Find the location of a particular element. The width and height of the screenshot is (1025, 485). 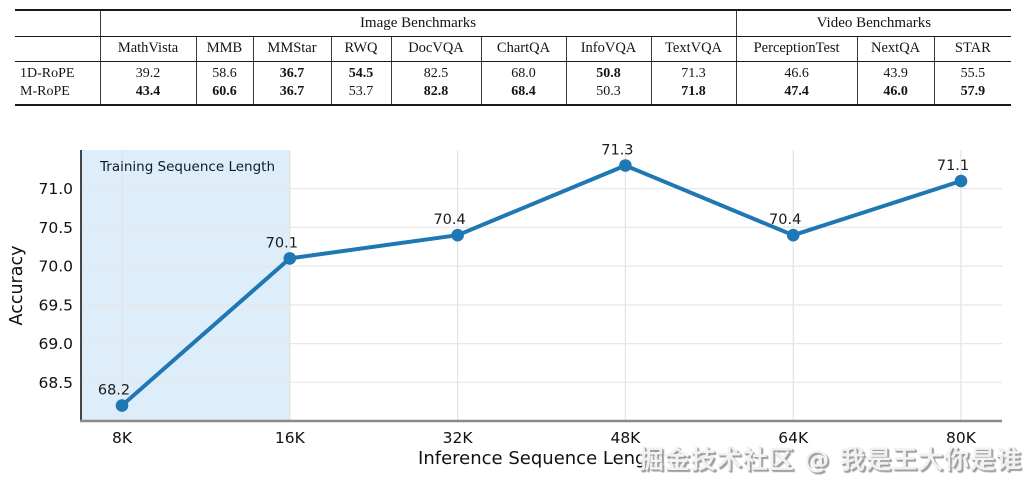

column-header-textvqa: TextVQA is located at coordinates (693, 49).